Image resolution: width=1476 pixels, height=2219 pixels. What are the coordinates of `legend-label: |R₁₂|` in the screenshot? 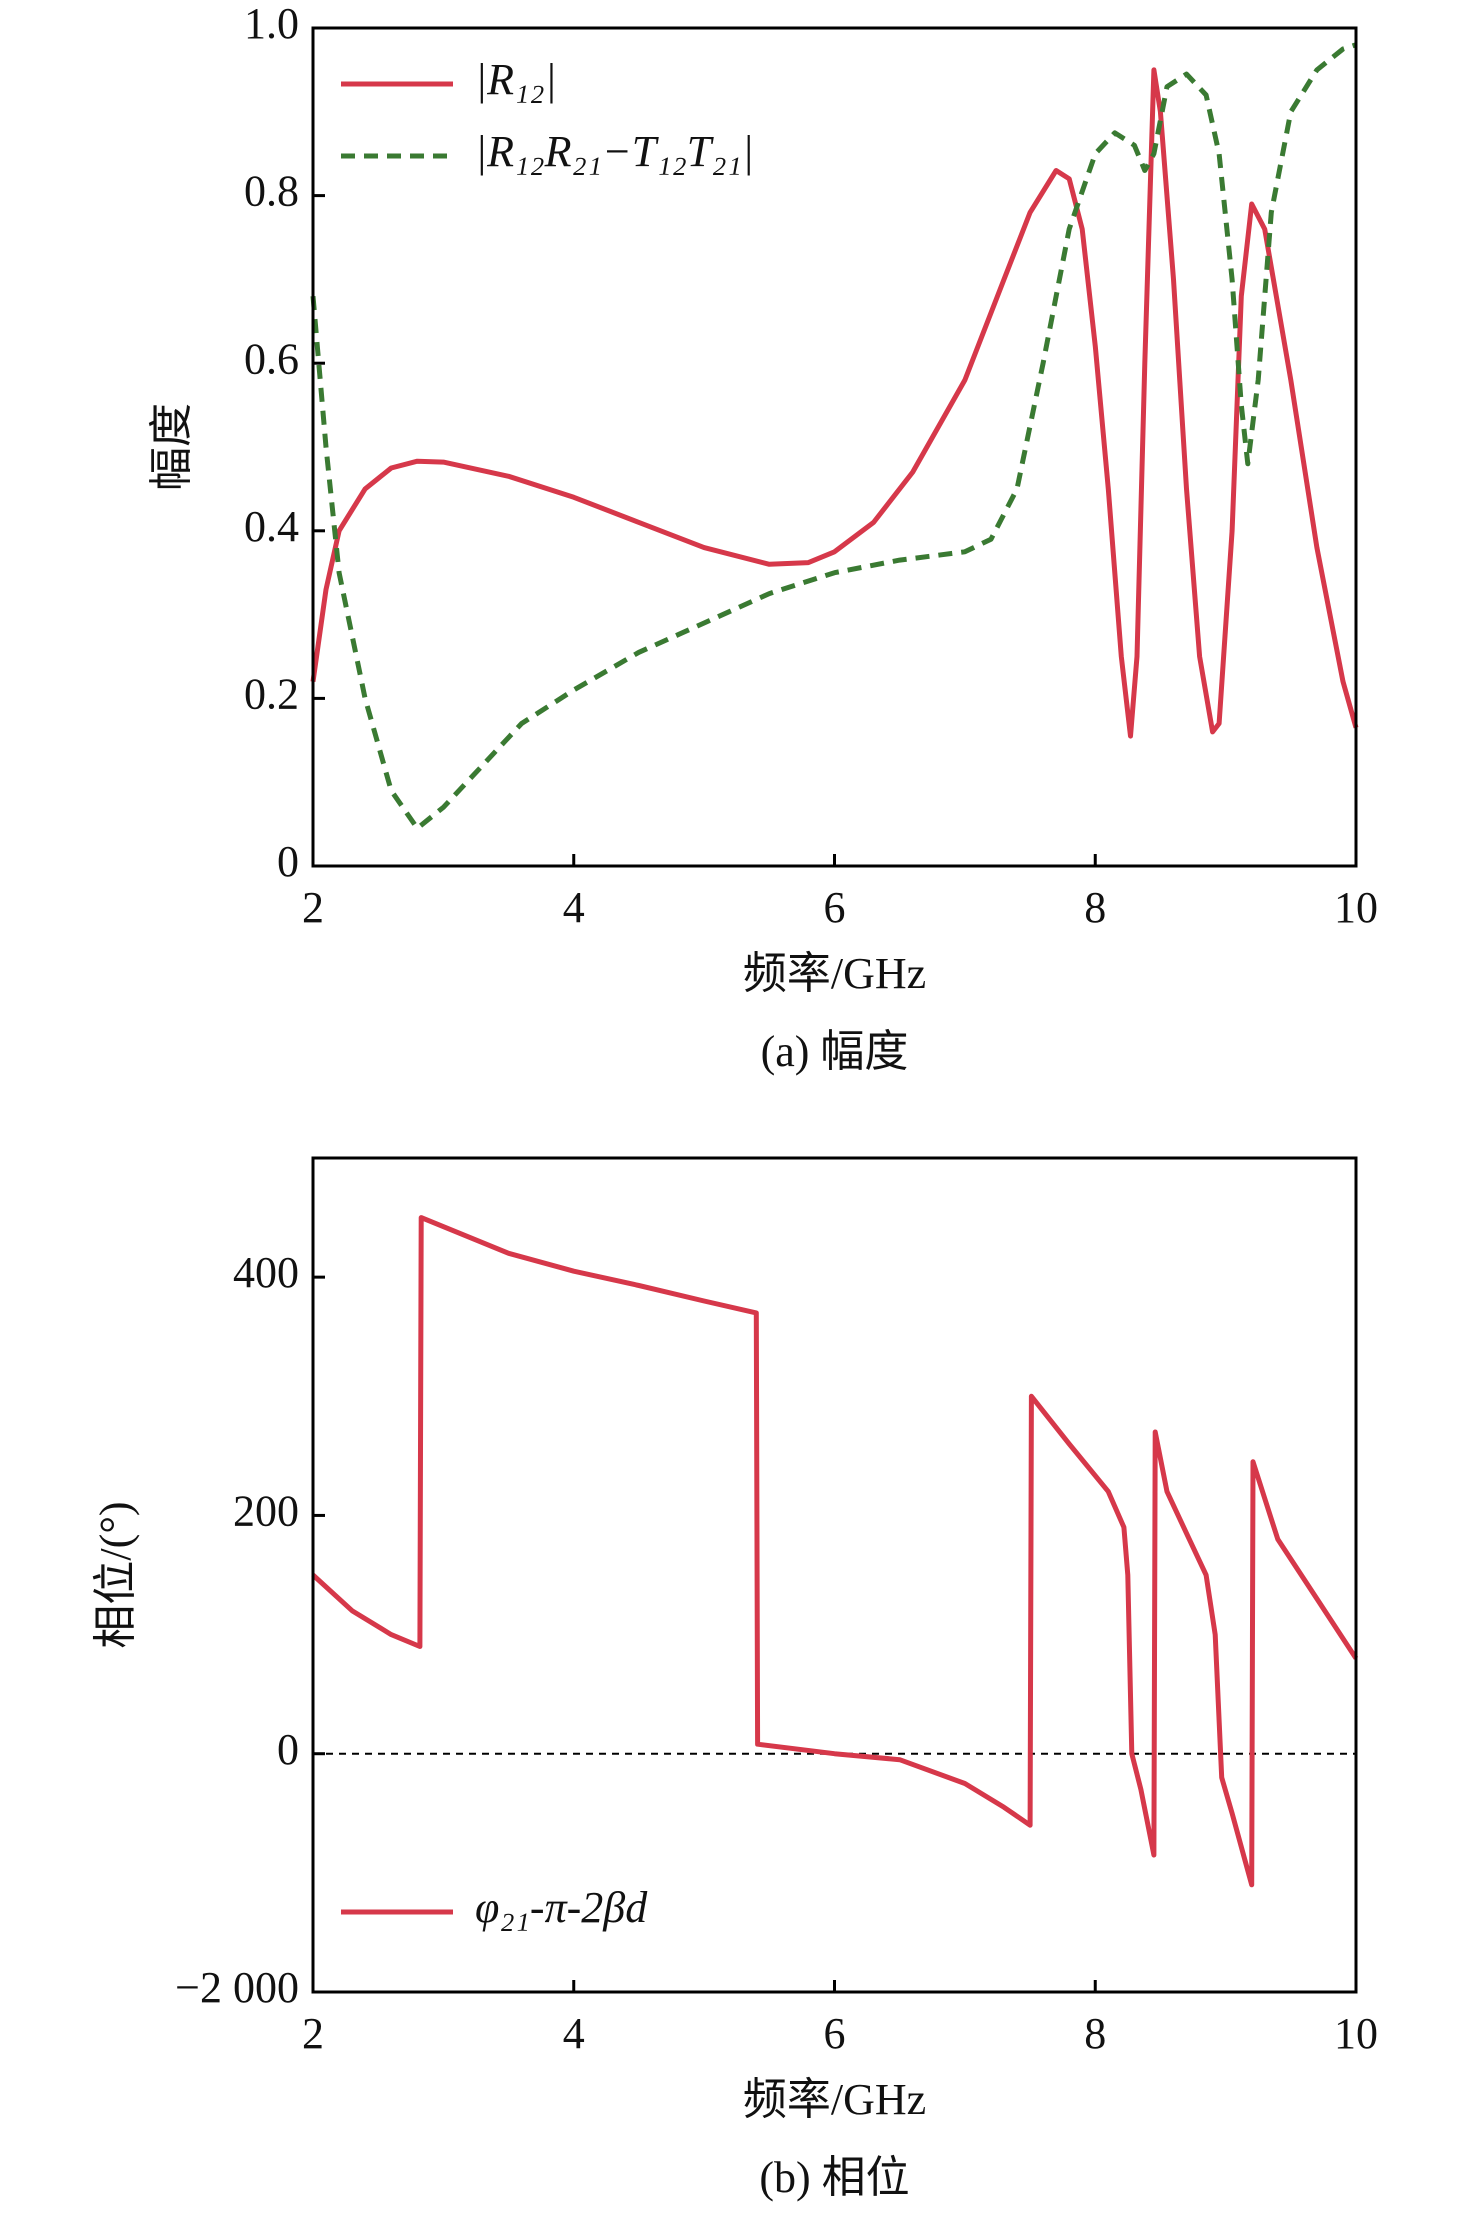 It's located at (516, 79).